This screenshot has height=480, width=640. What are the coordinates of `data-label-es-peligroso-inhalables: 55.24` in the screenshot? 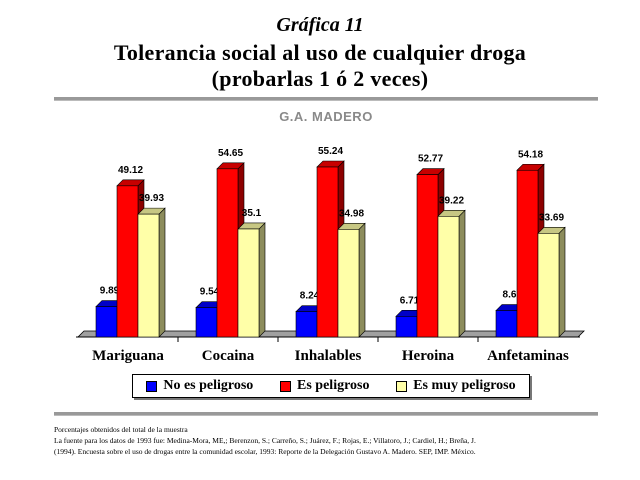 It's located at (330, 151).